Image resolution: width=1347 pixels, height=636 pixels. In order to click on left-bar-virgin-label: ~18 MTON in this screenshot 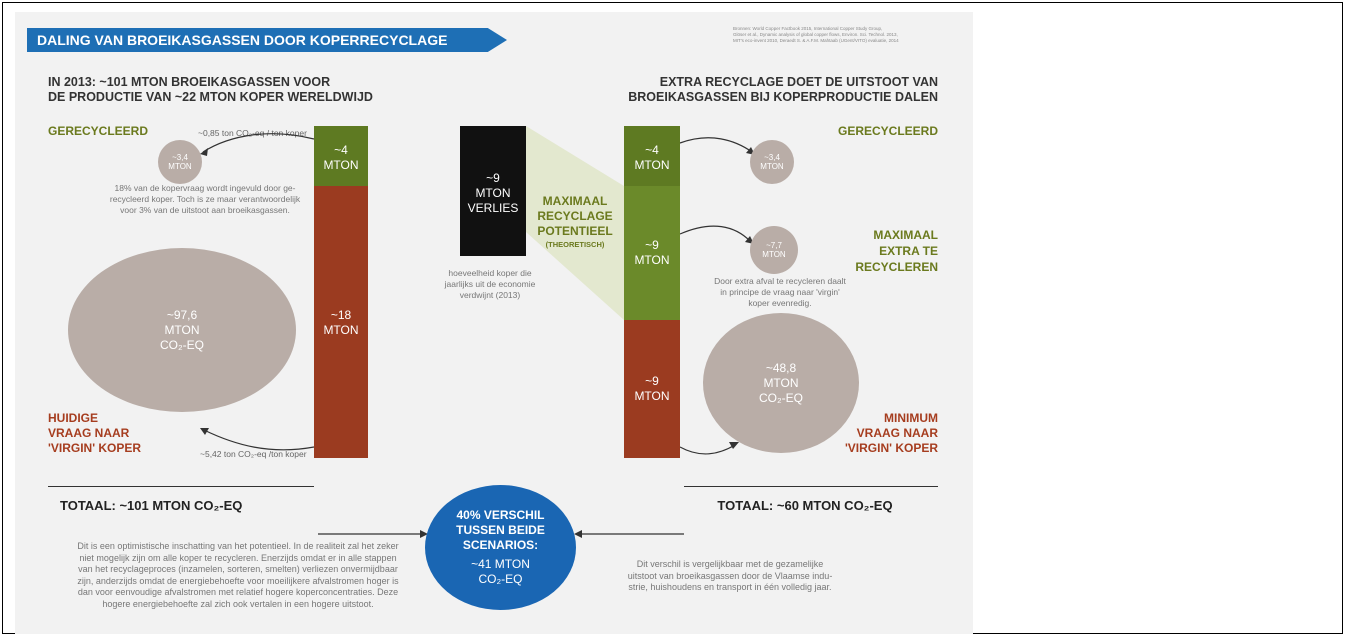, I will do `click(341, 322)`.